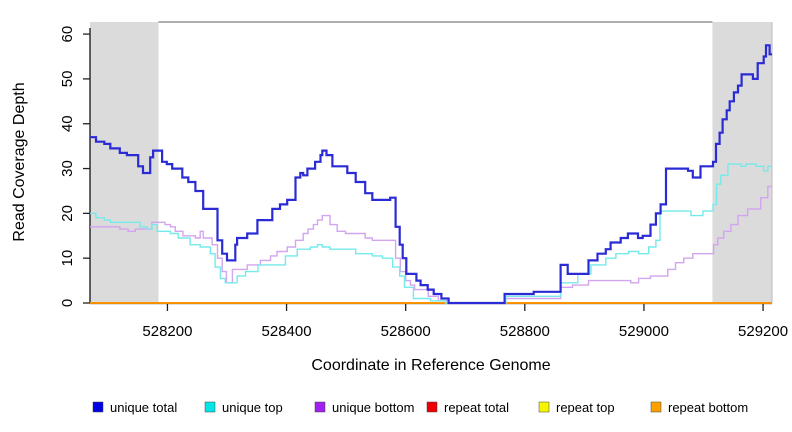 This screenshot has height=432, width=792. Describe the element at coordinates (320, 407) in the screenshot. I see `legend-swatch-unique-bottom` at that location.